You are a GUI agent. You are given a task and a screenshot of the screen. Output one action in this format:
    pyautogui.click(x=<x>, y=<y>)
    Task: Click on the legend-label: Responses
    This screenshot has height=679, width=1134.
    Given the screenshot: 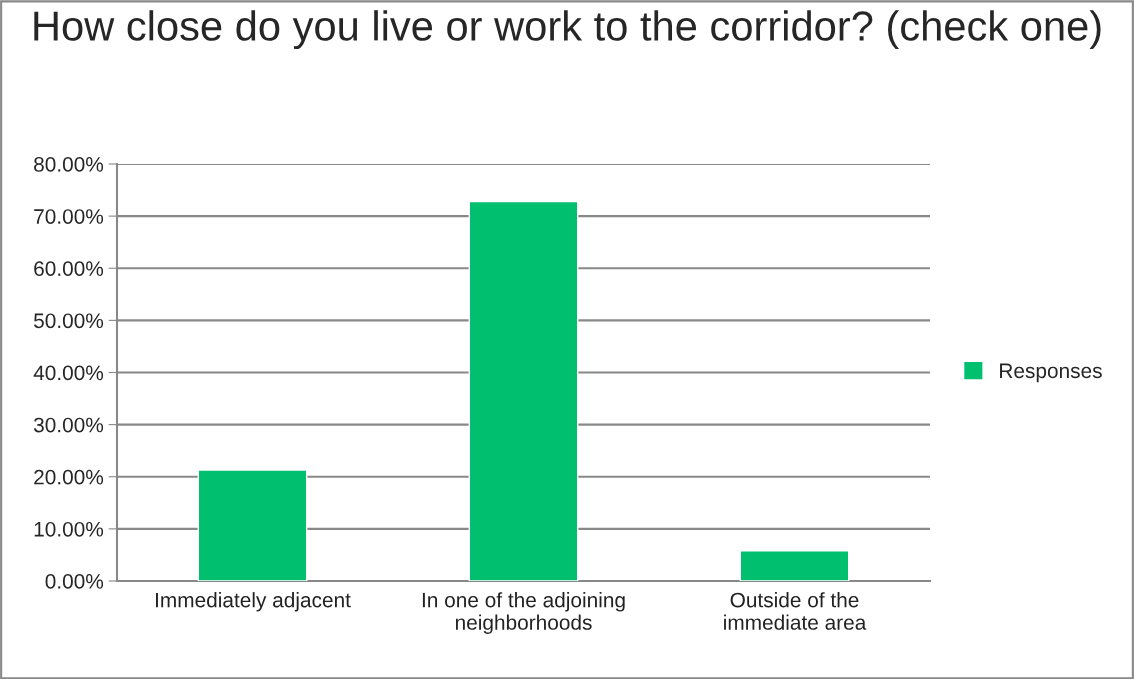 What is the action you would take?
    pyautogui.click(x=1051, y=373)
    